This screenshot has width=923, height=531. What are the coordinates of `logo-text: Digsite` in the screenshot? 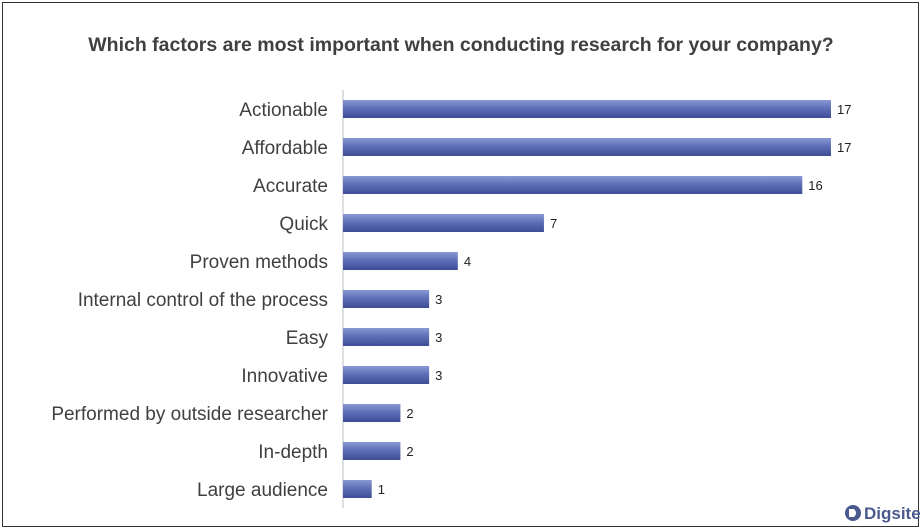 It's located at (892, 513).